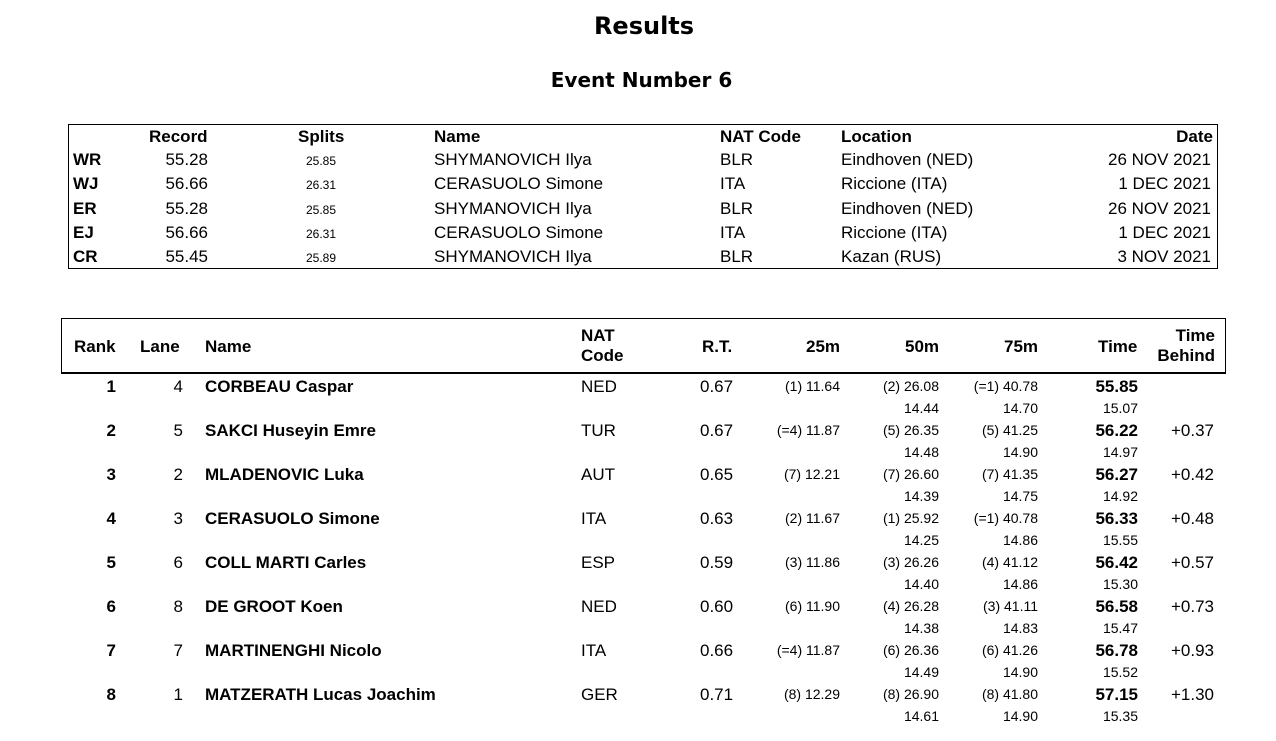  I want to click on split-25m: (1) 11.64, so click(812, 386).